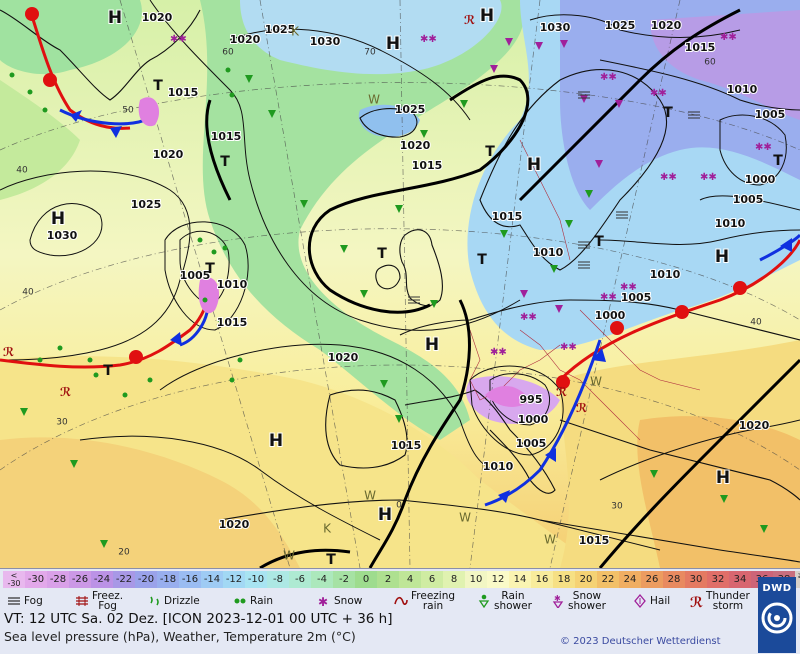  Describe the element at coordinates (586, 579) in the screenshot. I see `temperature-scale-cell: 20` at that location.